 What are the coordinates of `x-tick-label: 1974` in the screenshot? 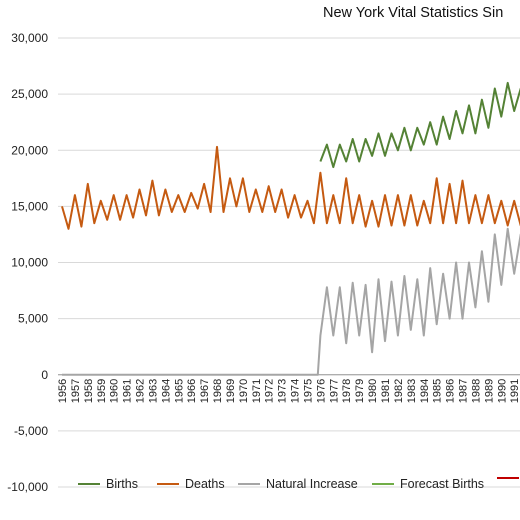 It's located at (296, 391).